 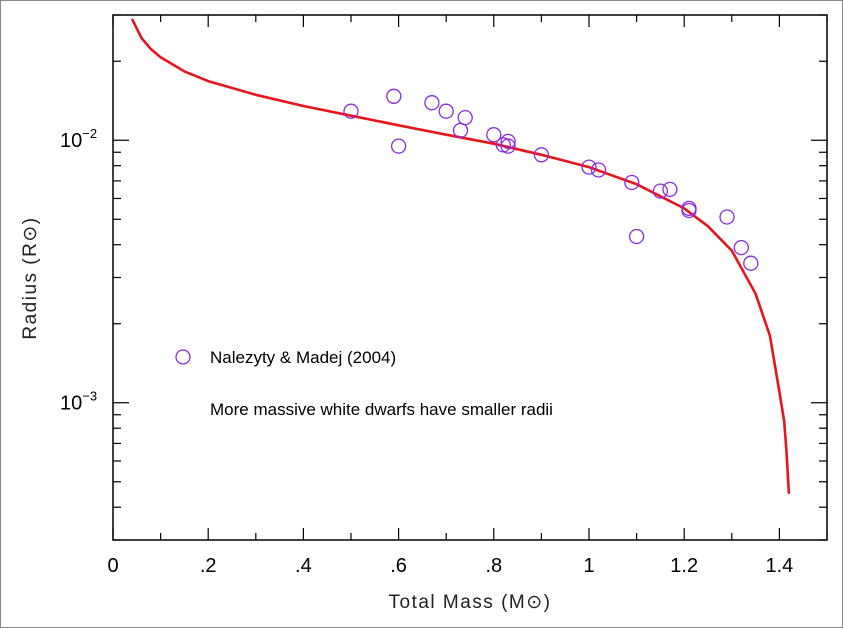 I want to click on x-tick-label: .8, so click(x=493, y=566).